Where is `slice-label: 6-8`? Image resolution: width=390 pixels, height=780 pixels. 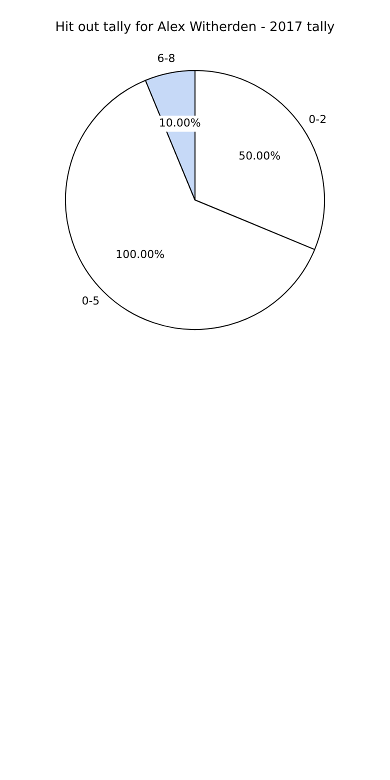
slice-label: 6-8 is located at coordinates (166, 59).